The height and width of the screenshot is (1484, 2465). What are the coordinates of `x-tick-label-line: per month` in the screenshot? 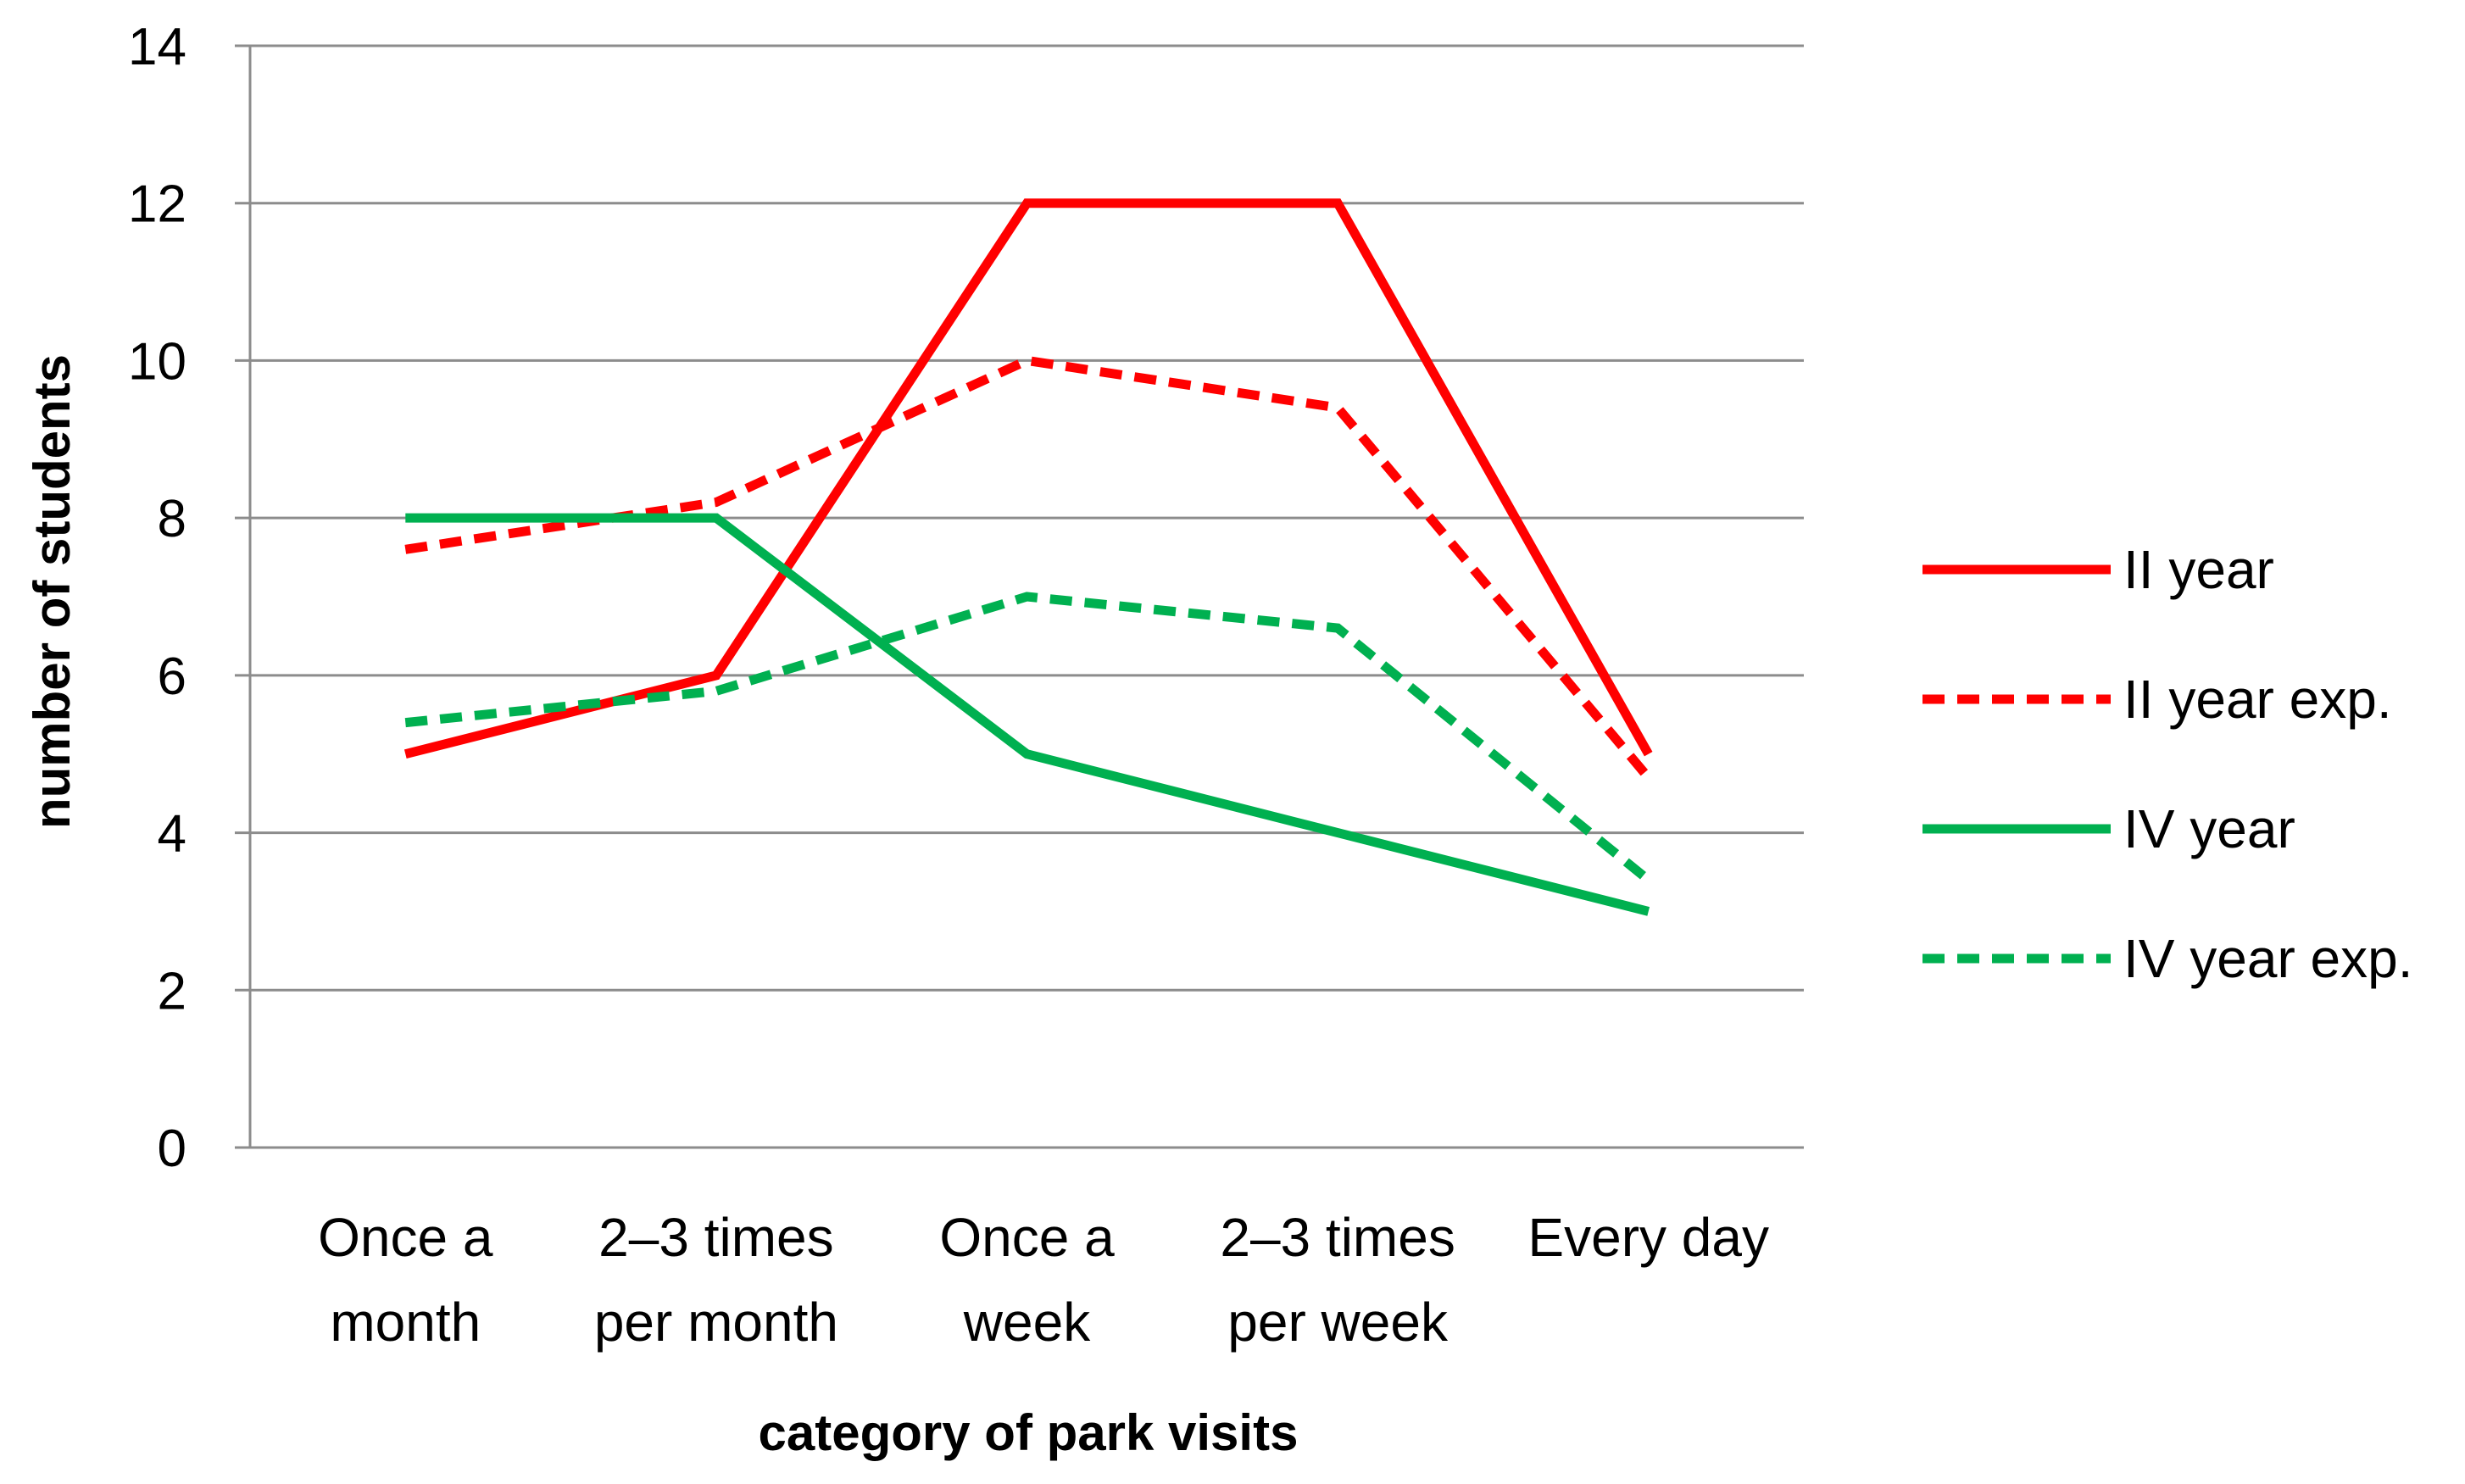 It's located at (716, 1322).